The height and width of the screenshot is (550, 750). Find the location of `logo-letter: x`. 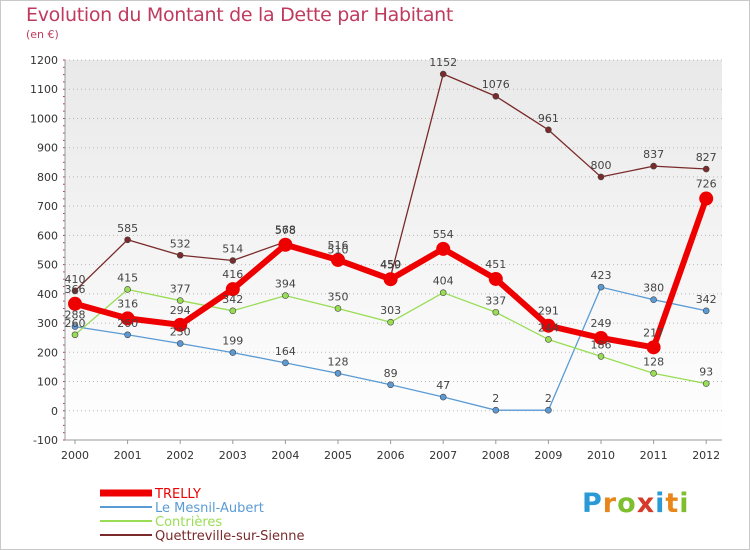

logo-letter: x is located at coordinates (646, 503).